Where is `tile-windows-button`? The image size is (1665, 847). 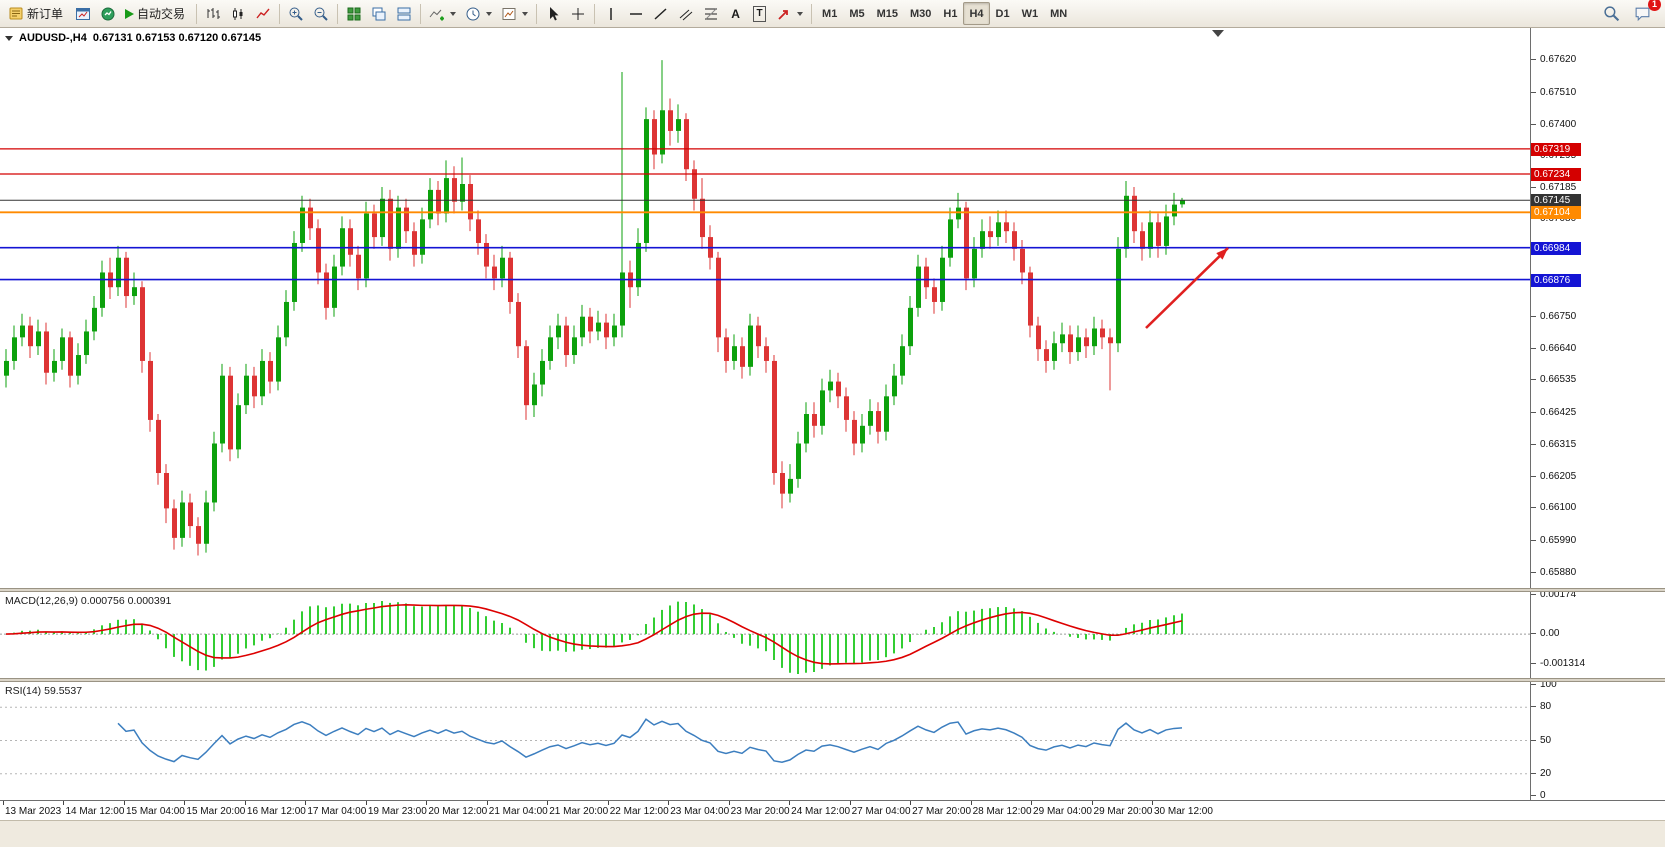
tile-windows-button is located at coordinates (354, 13).